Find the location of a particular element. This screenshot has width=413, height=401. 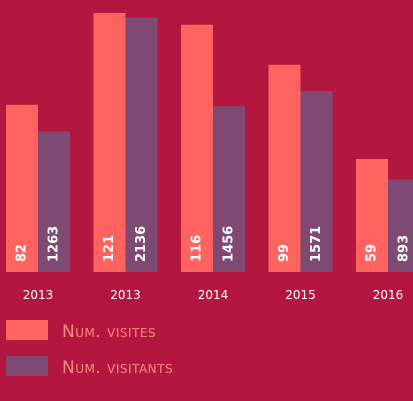

value-label: 1571 is located at coordinates (316, 244).